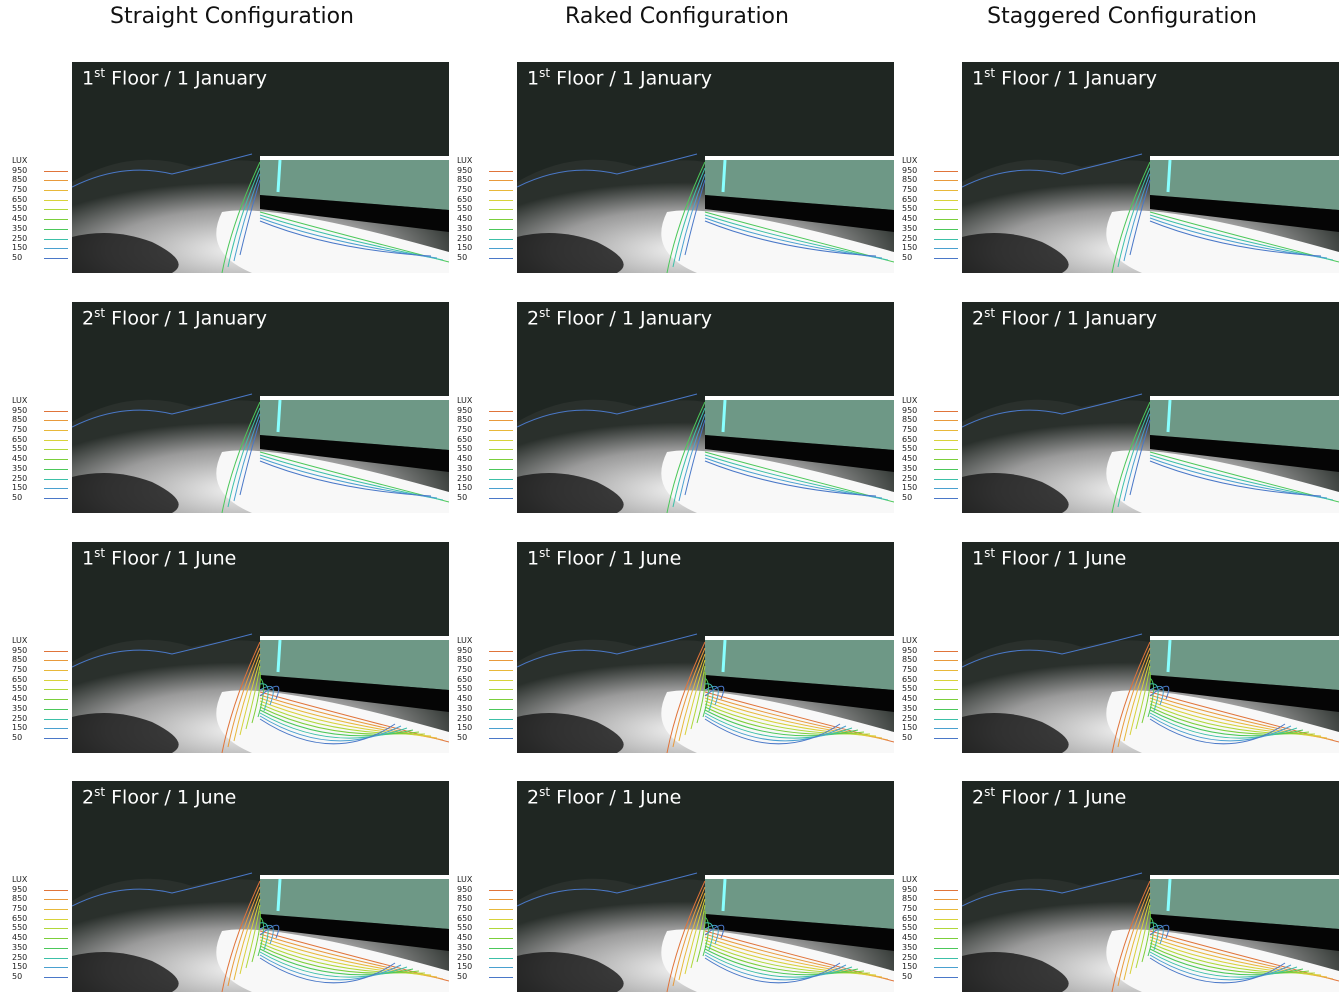 The width and height of the screenshot is (1344, 993). I want to click on legend-row: 350, so click(42, 948).